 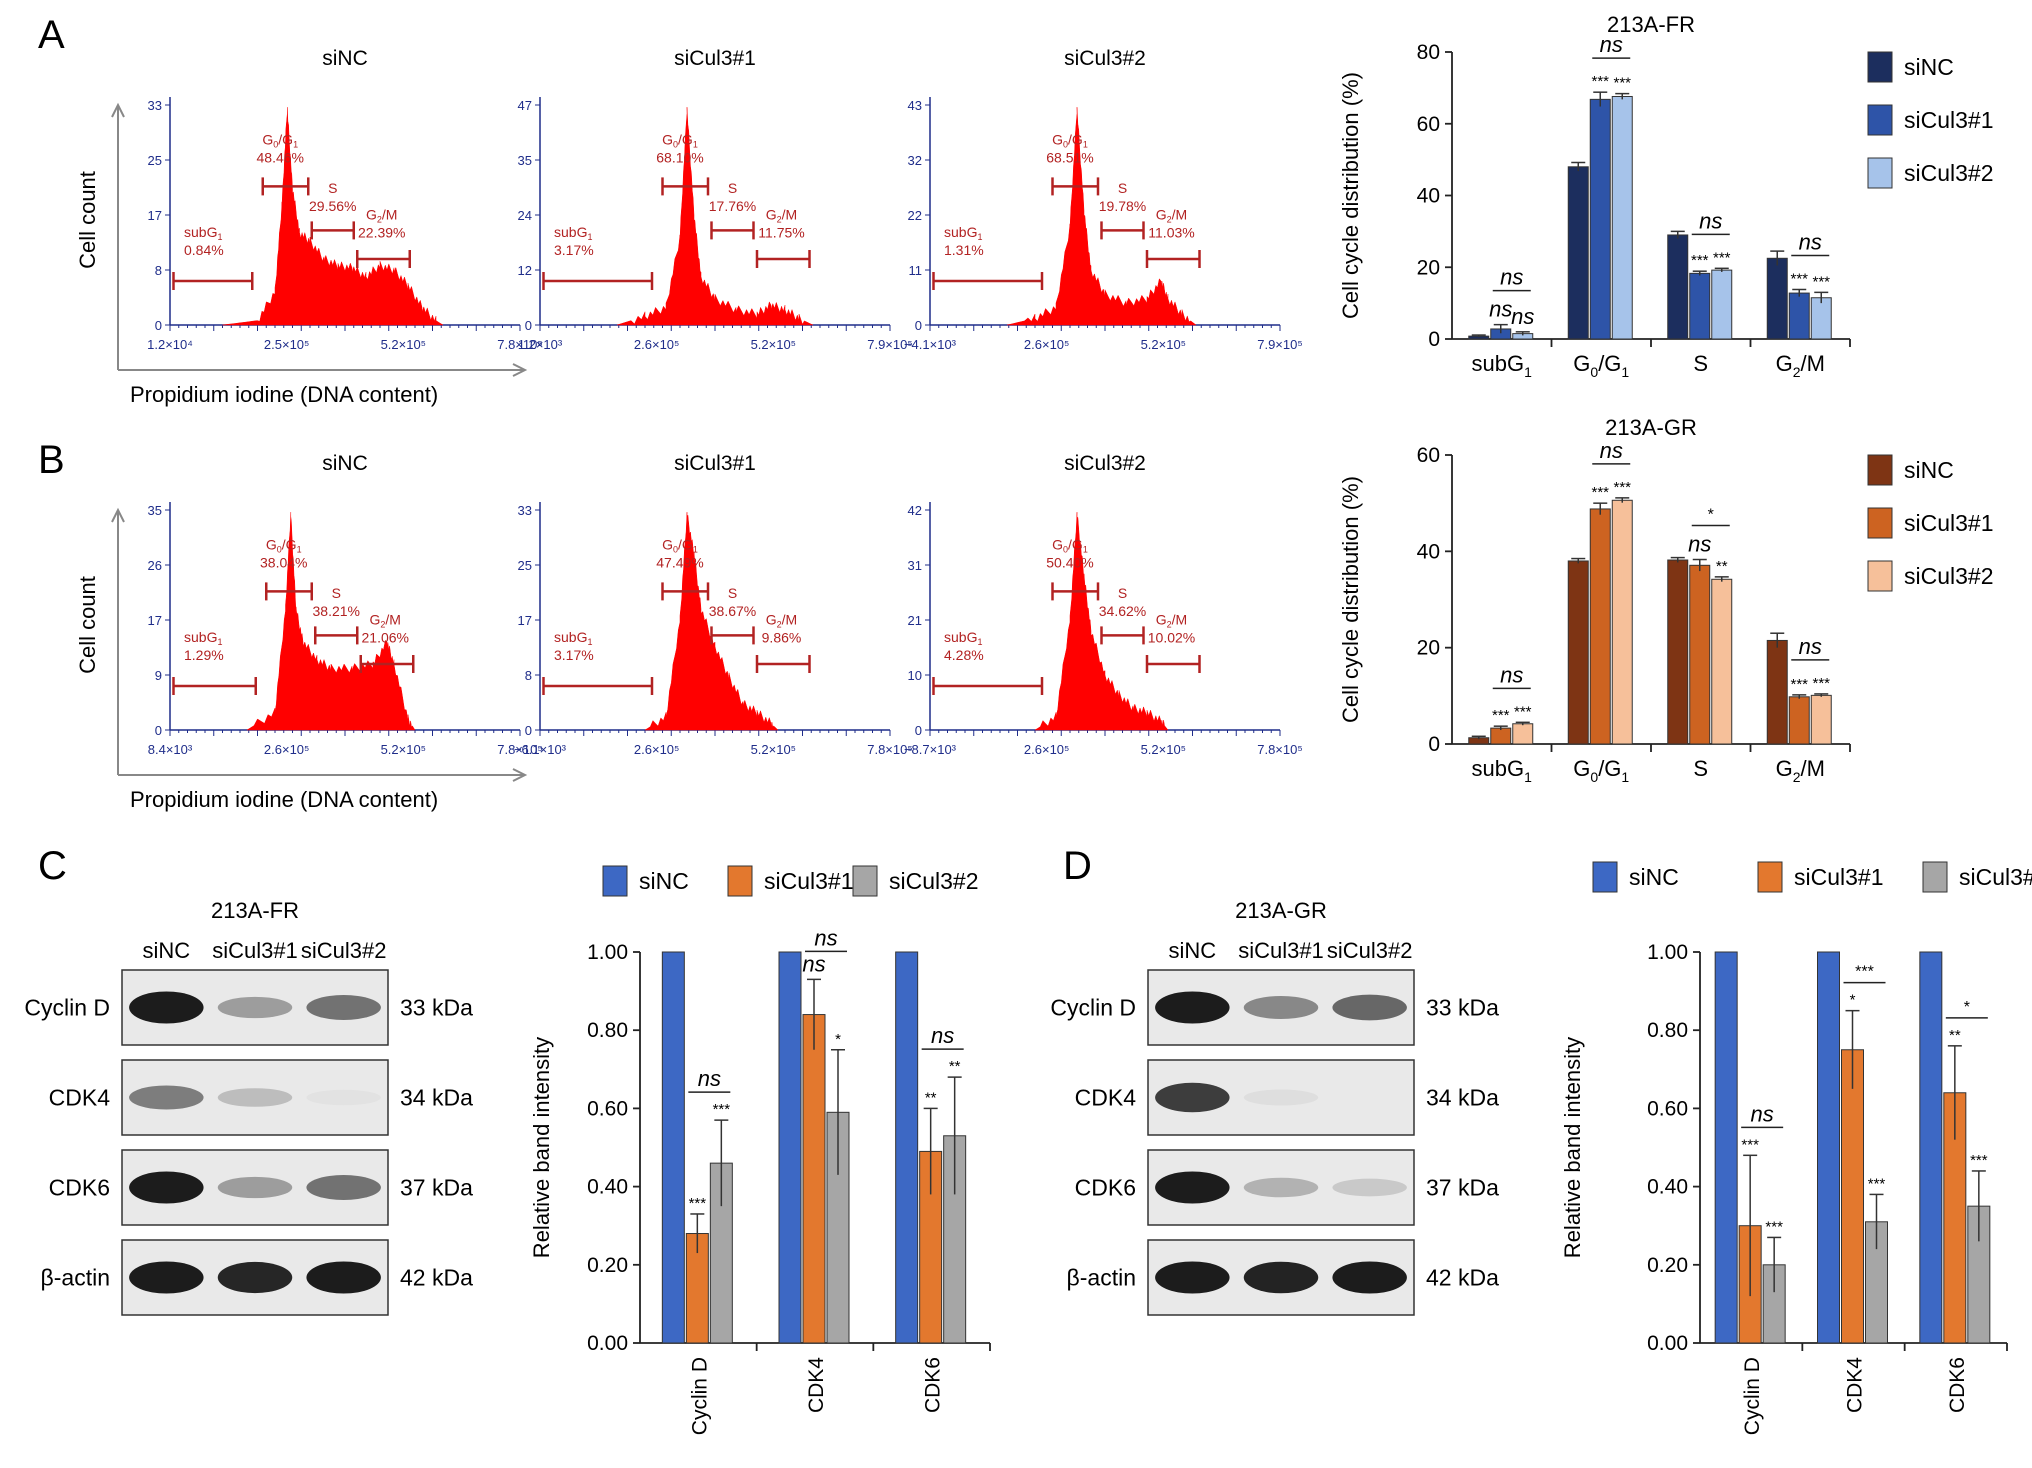 What do you see at coordinates (679, 563) in the screenshot?
I see `gate-percent: 47.49%` at bounding box center [679, 563].